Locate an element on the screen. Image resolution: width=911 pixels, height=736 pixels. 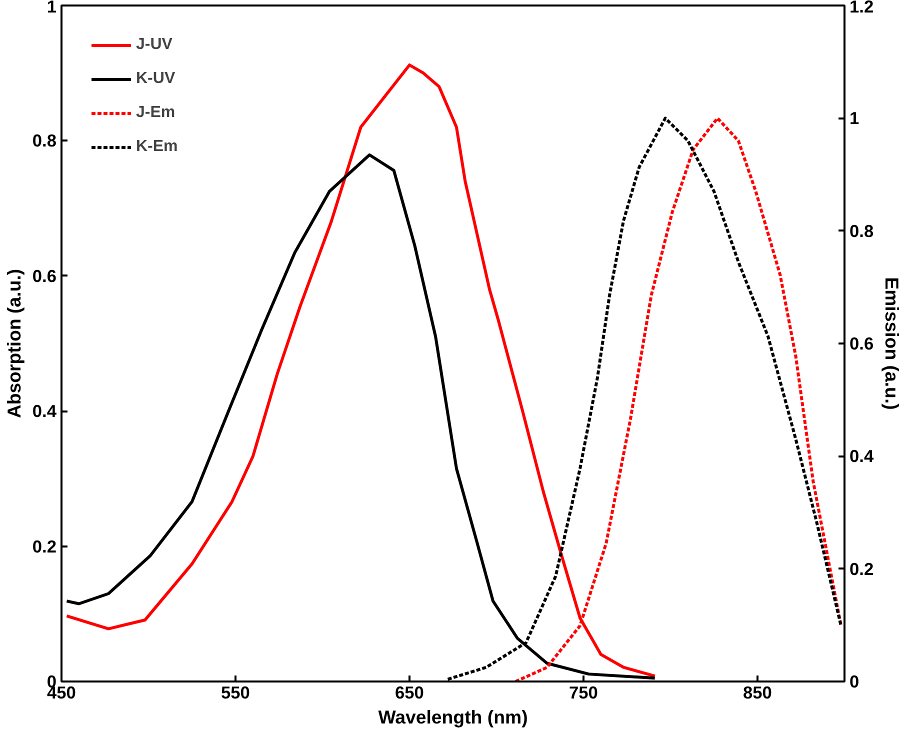
y2-tick-label: 0.2 is located at coordinates (862, 568).